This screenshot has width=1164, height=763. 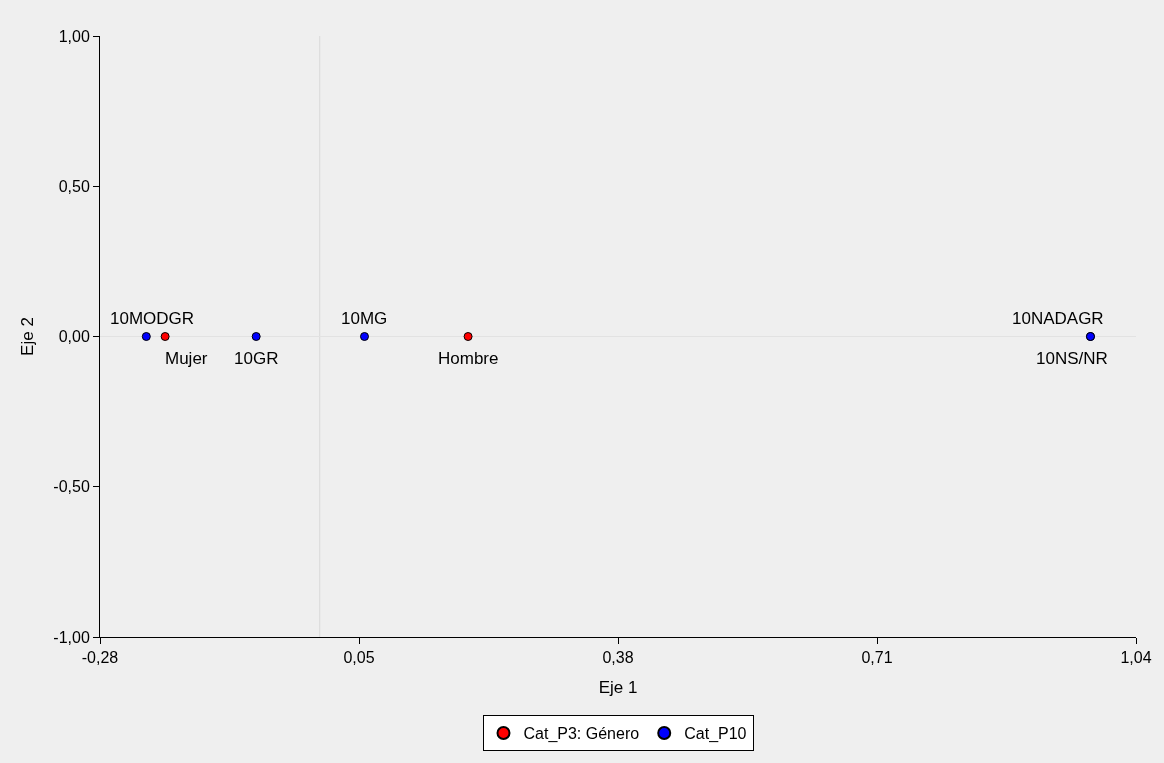 I want to click on annotation: 10MG, so click(x=364, y=318).